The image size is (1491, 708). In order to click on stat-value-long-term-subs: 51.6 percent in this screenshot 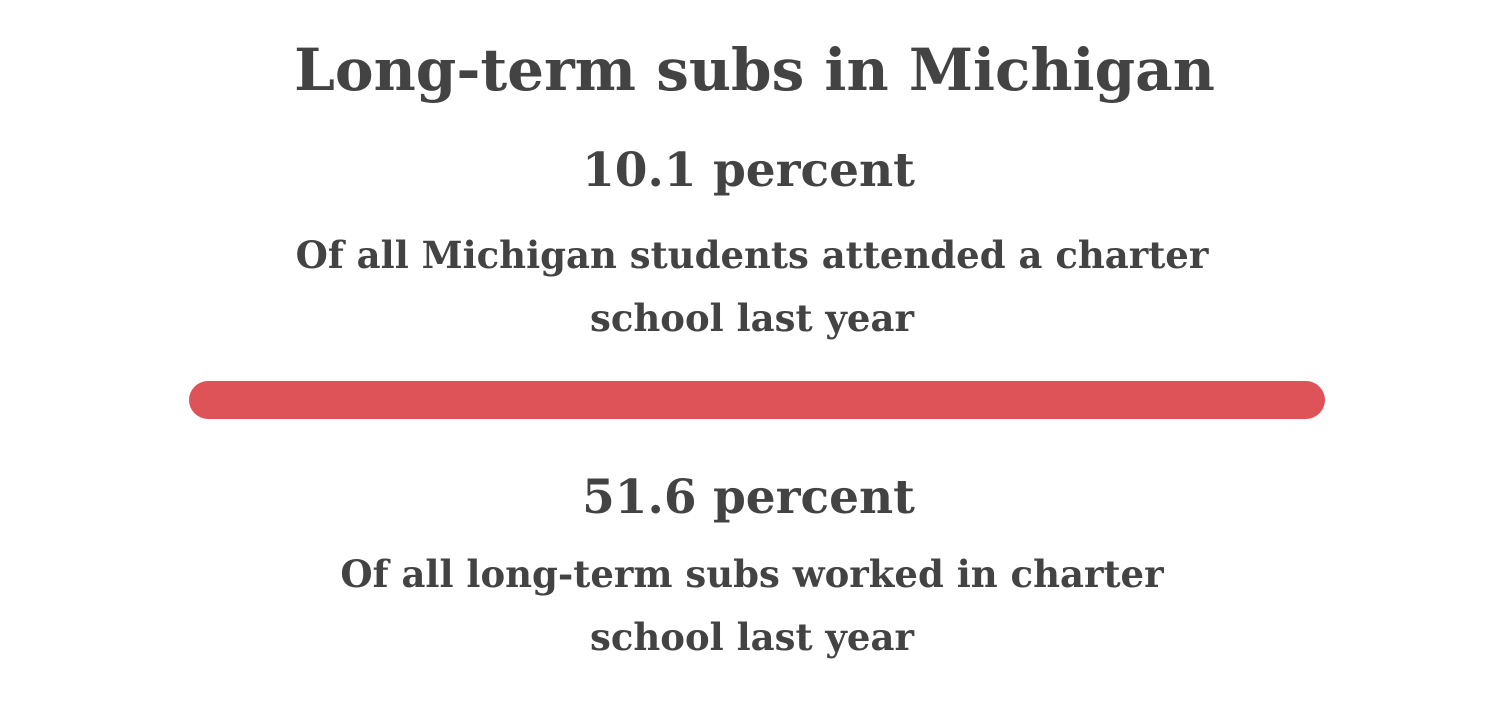, I will do `click(748, 497)`.